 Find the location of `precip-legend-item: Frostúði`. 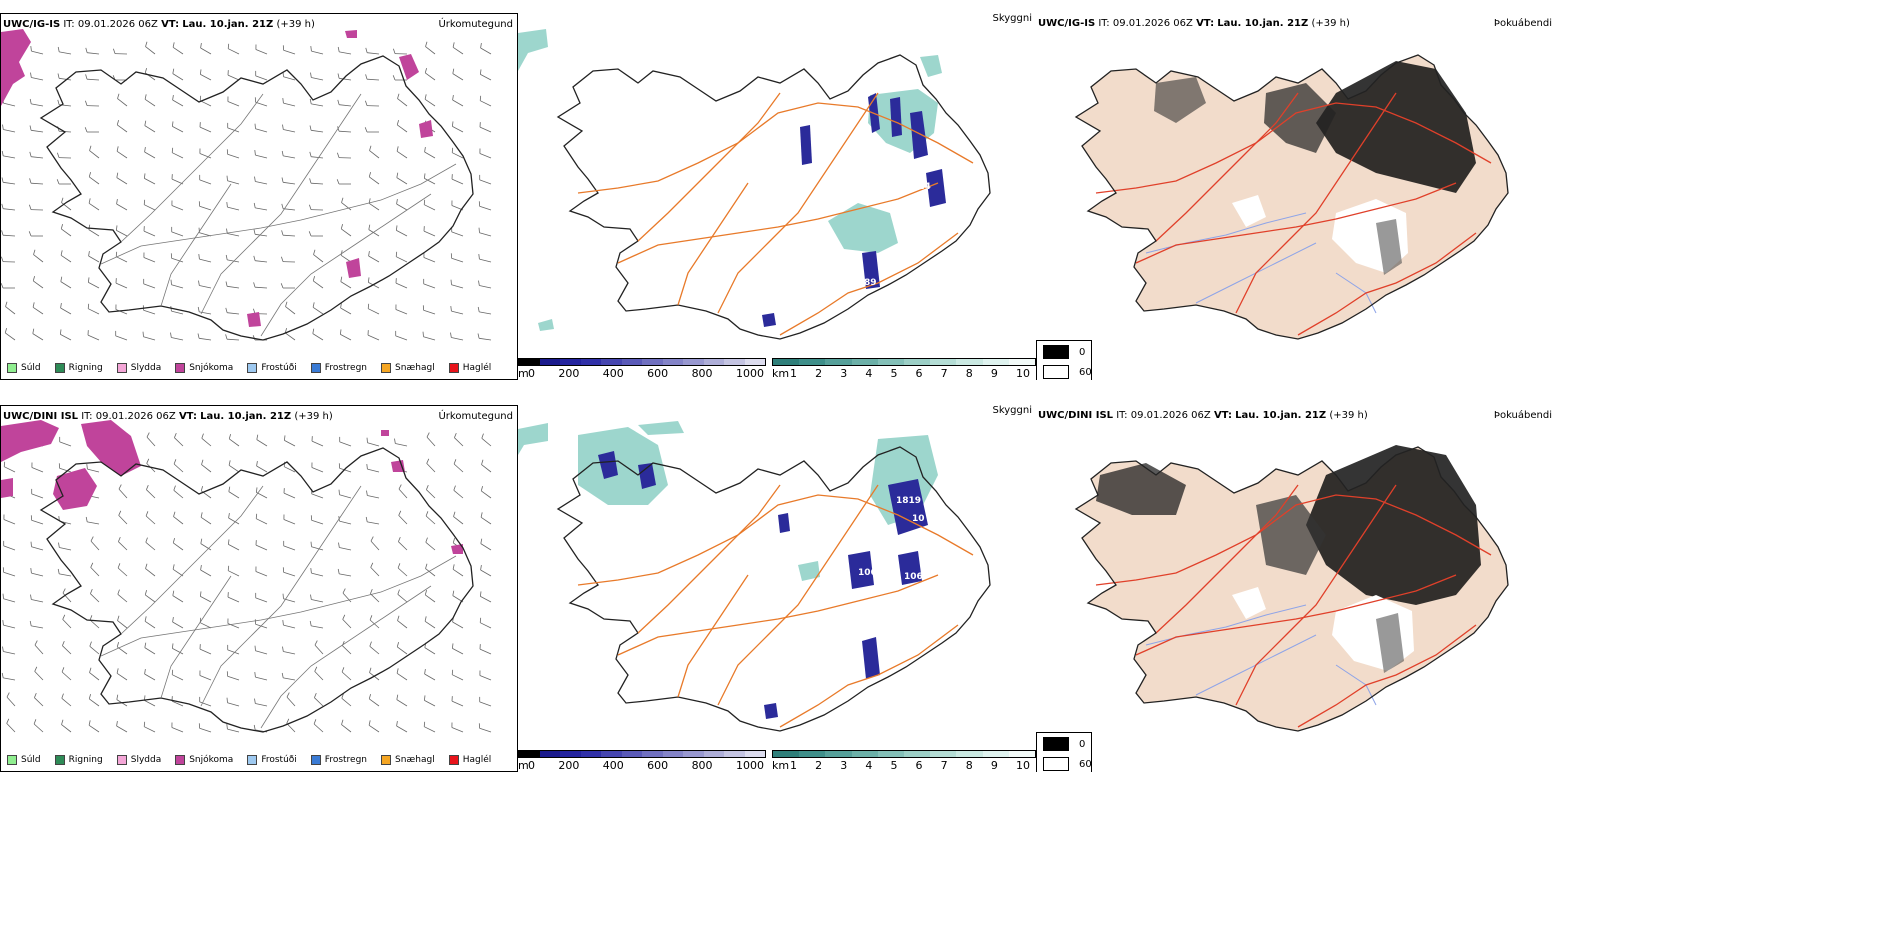

precip-legend-item: Frostúði is located at coordinates (272, 368).